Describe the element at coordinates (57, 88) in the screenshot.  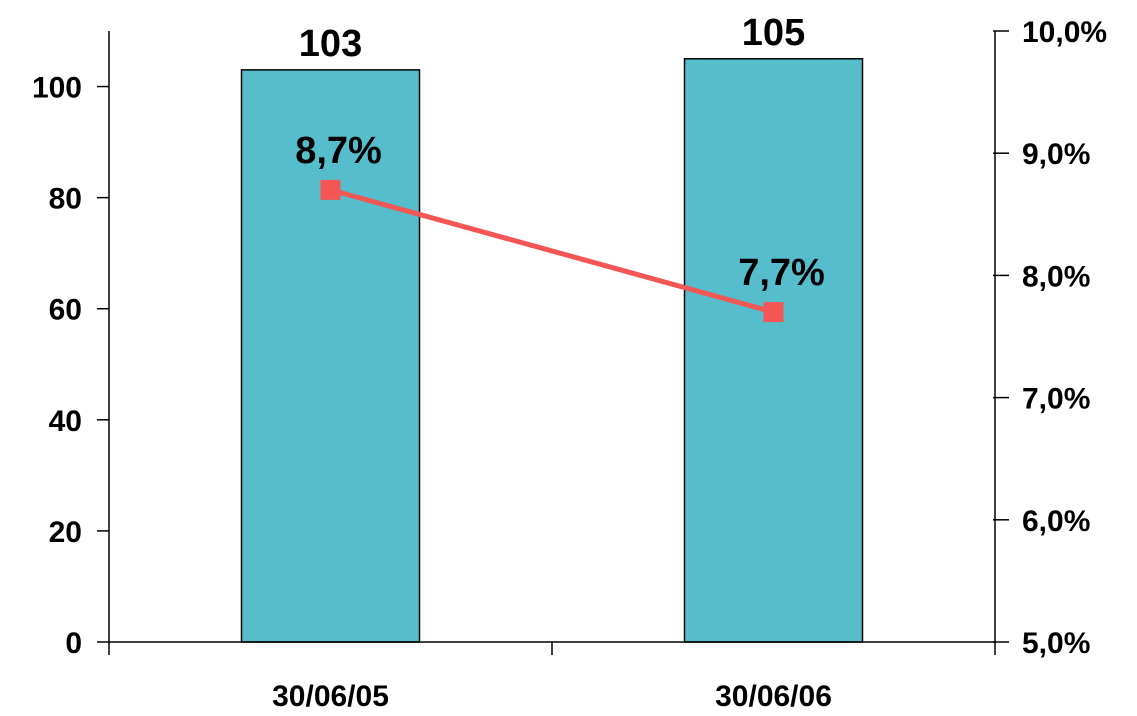
I see `left-axis-tick-label: 100` at that location.